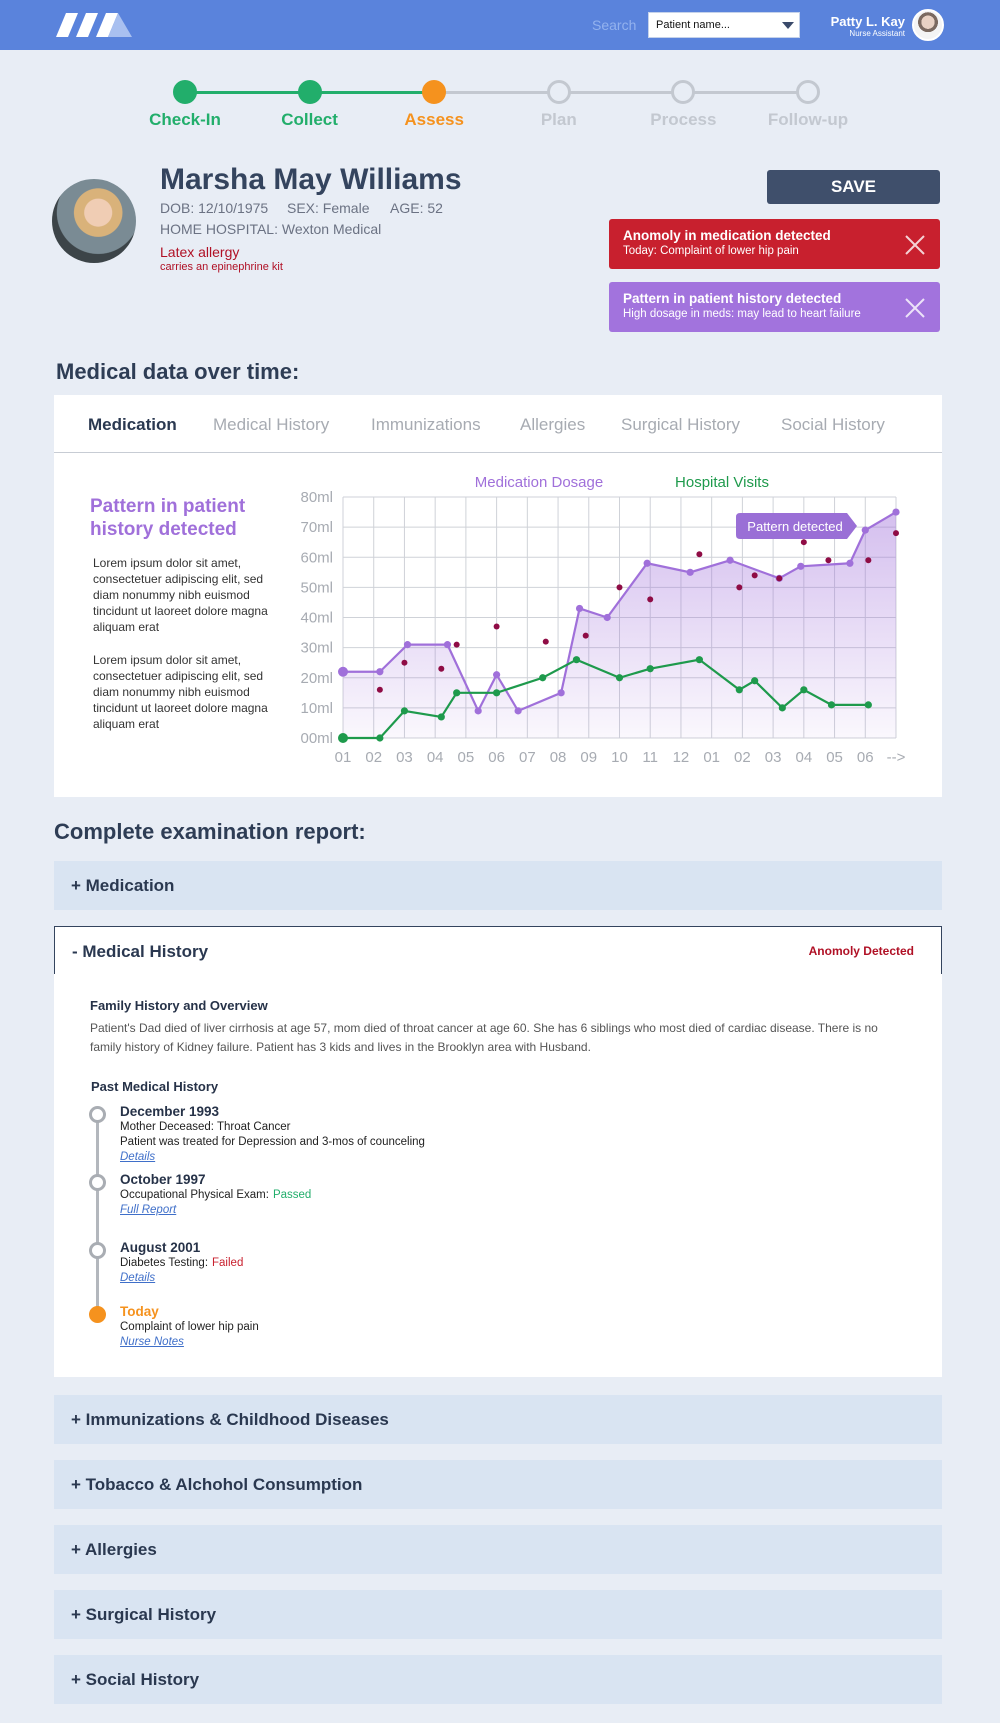  I want to click on accordion-item: + Immunizations & Childhood Diseases, so click(498, 1419).